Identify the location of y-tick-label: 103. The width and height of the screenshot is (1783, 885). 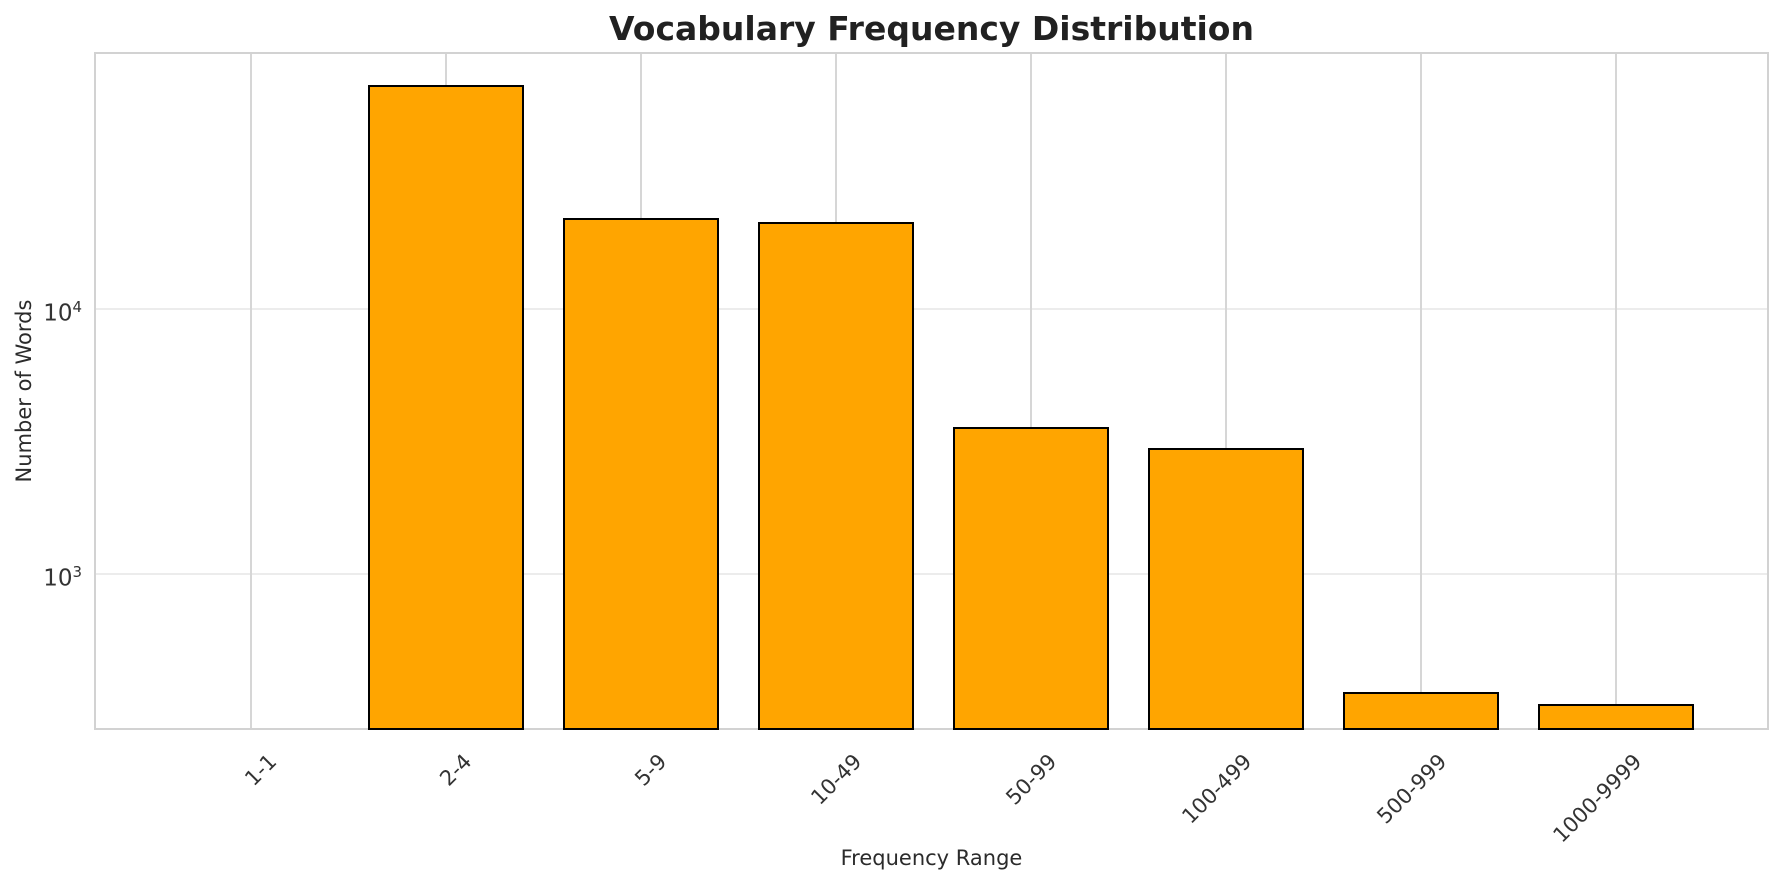
(62, 577).